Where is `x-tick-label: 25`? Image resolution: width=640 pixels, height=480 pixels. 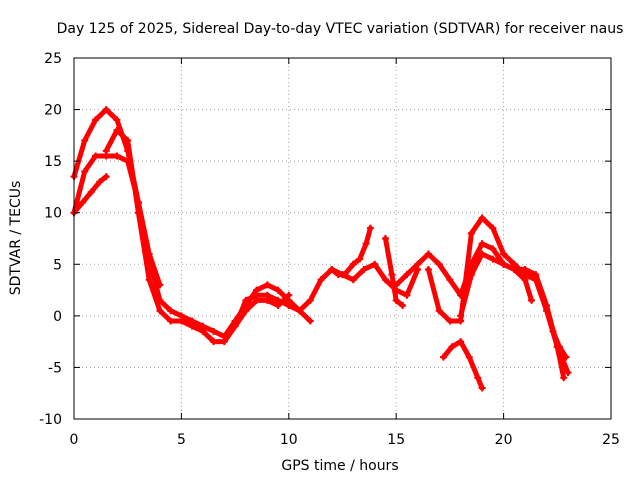 x-tick-label: 25 is located at coordinates (611, 440).